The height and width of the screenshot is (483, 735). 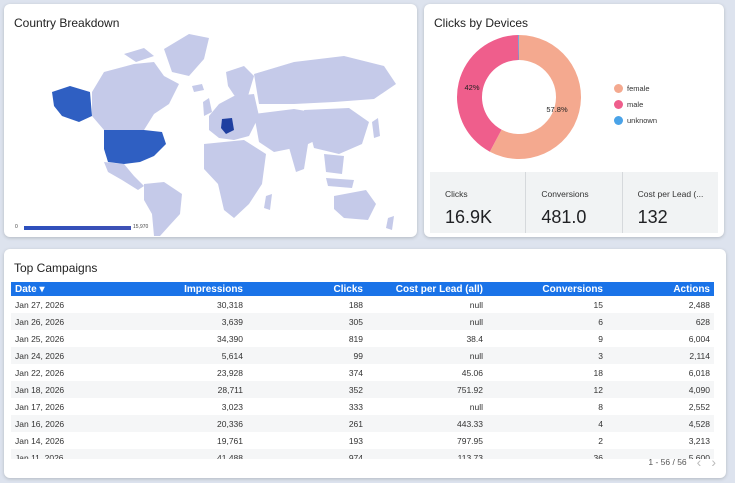 What do you see at coordinates (355, 304) in the screenshot?
I see `cell-clicks: 188` at bounding box center [355, 304].